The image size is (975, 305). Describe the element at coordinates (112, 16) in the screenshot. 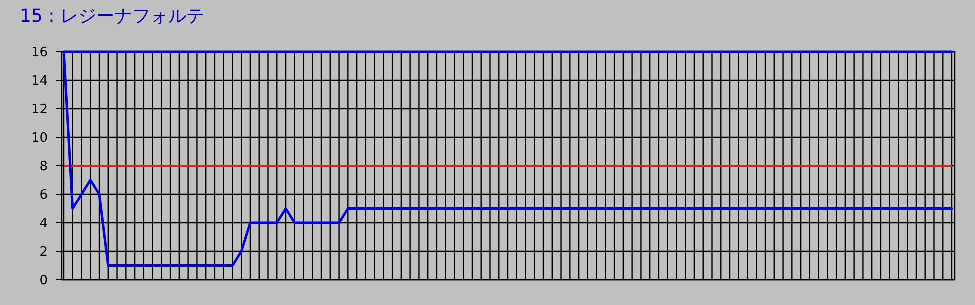

I see `chart-title: 15 : レジーナフォルテ` at that location.